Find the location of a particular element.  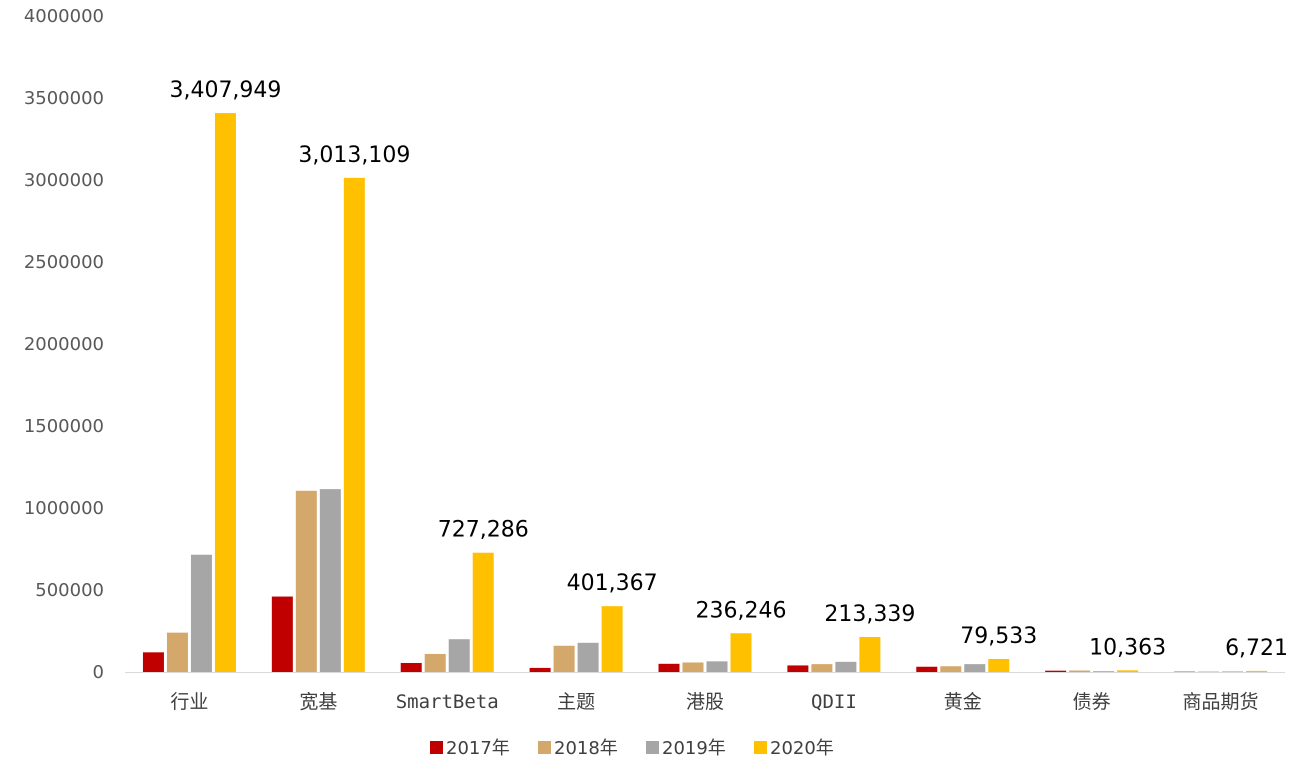

category-label: 债券 is located at coordinates (1092, 702).